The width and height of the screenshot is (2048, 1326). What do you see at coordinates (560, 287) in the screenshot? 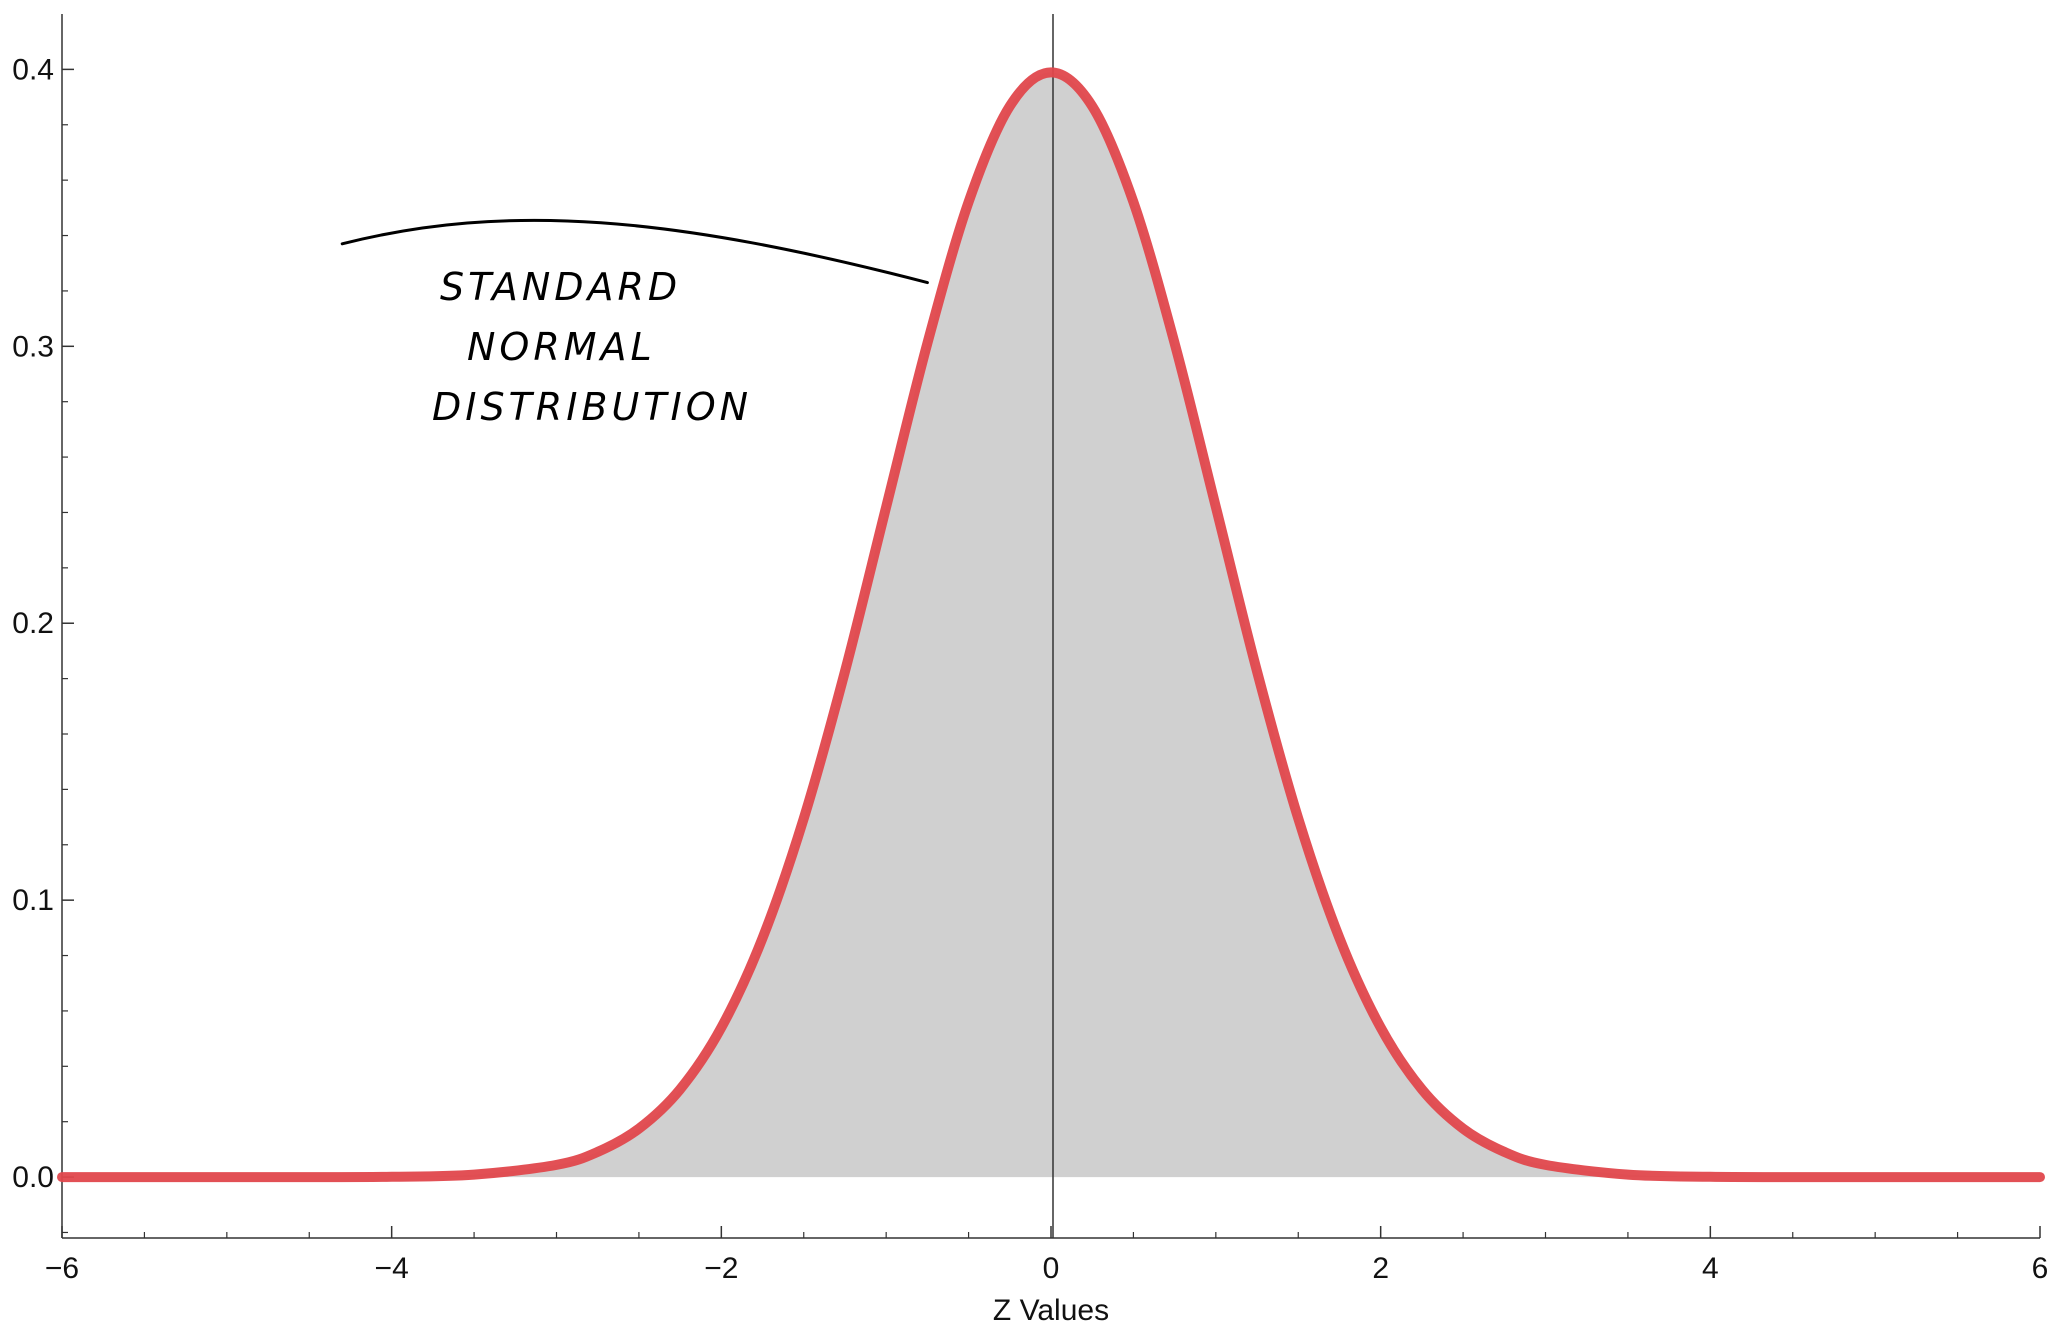
I see `annotation-text-line: STANDARD` at bounding box center [560, 287].